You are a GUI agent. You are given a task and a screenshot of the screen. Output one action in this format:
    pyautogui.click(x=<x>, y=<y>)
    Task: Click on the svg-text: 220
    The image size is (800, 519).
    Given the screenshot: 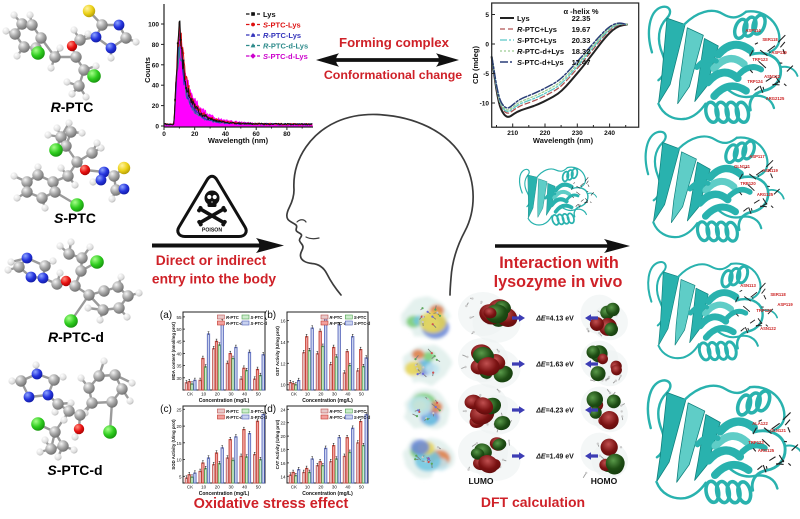 What is the action you would take?
    pyautogui.click(x=545, y=133)
    